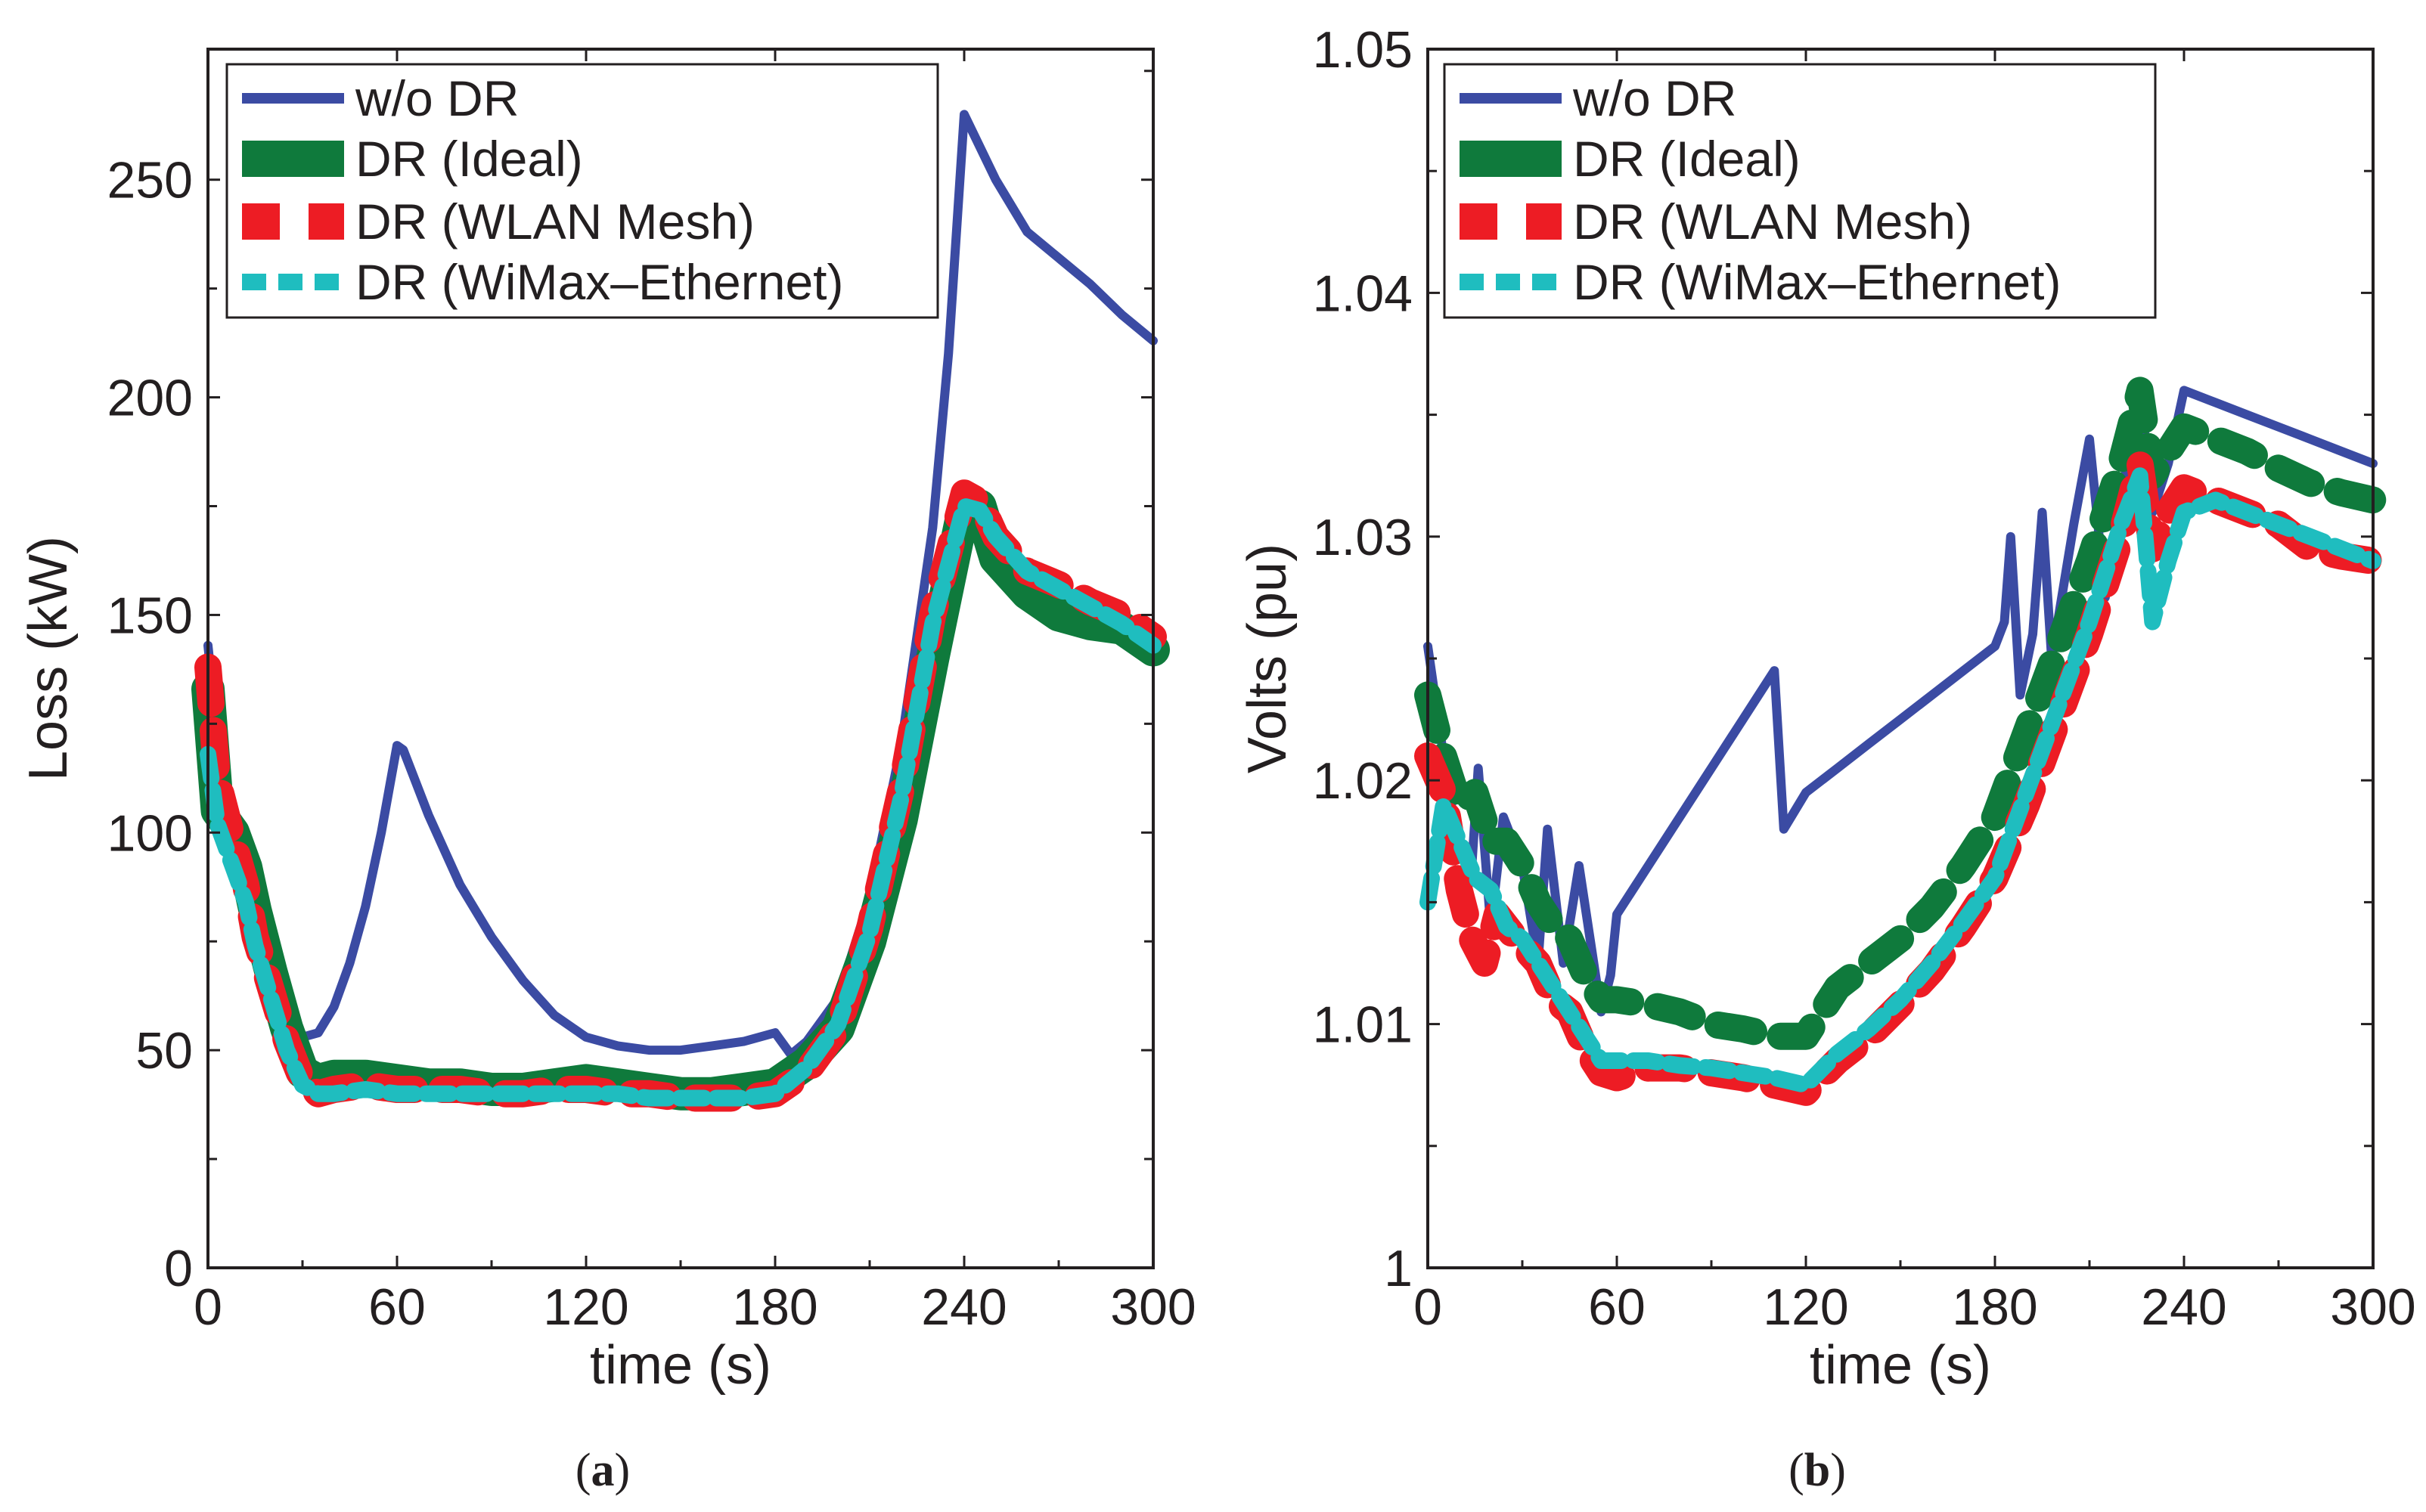  Describe the element at coordinates (150, 398) in the screenshot. I see `y-tick-label-a-4: 200` at that location.